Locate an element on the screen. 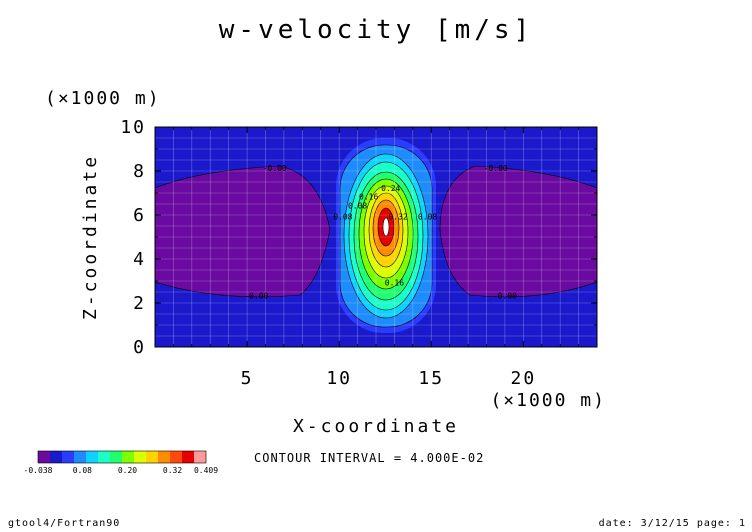 The image size is (752, 532). colorbar-tick-label: -0.038 is located at coordinates (38, 470).